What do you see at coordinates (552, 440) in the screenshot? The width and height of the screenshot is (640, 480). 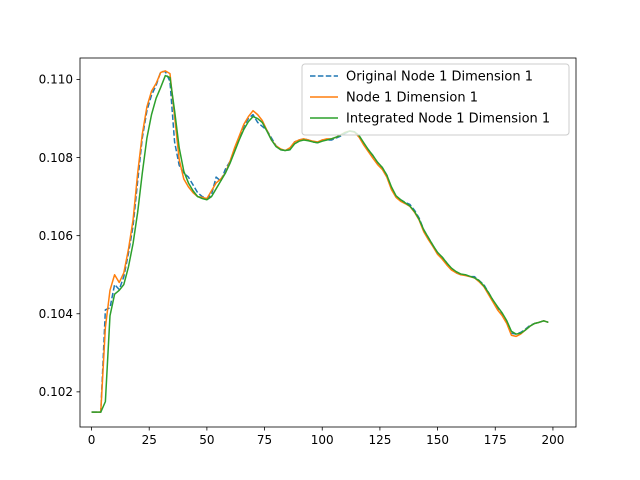 I see `x-tick-label: 200` at bounding box center [552, 440].